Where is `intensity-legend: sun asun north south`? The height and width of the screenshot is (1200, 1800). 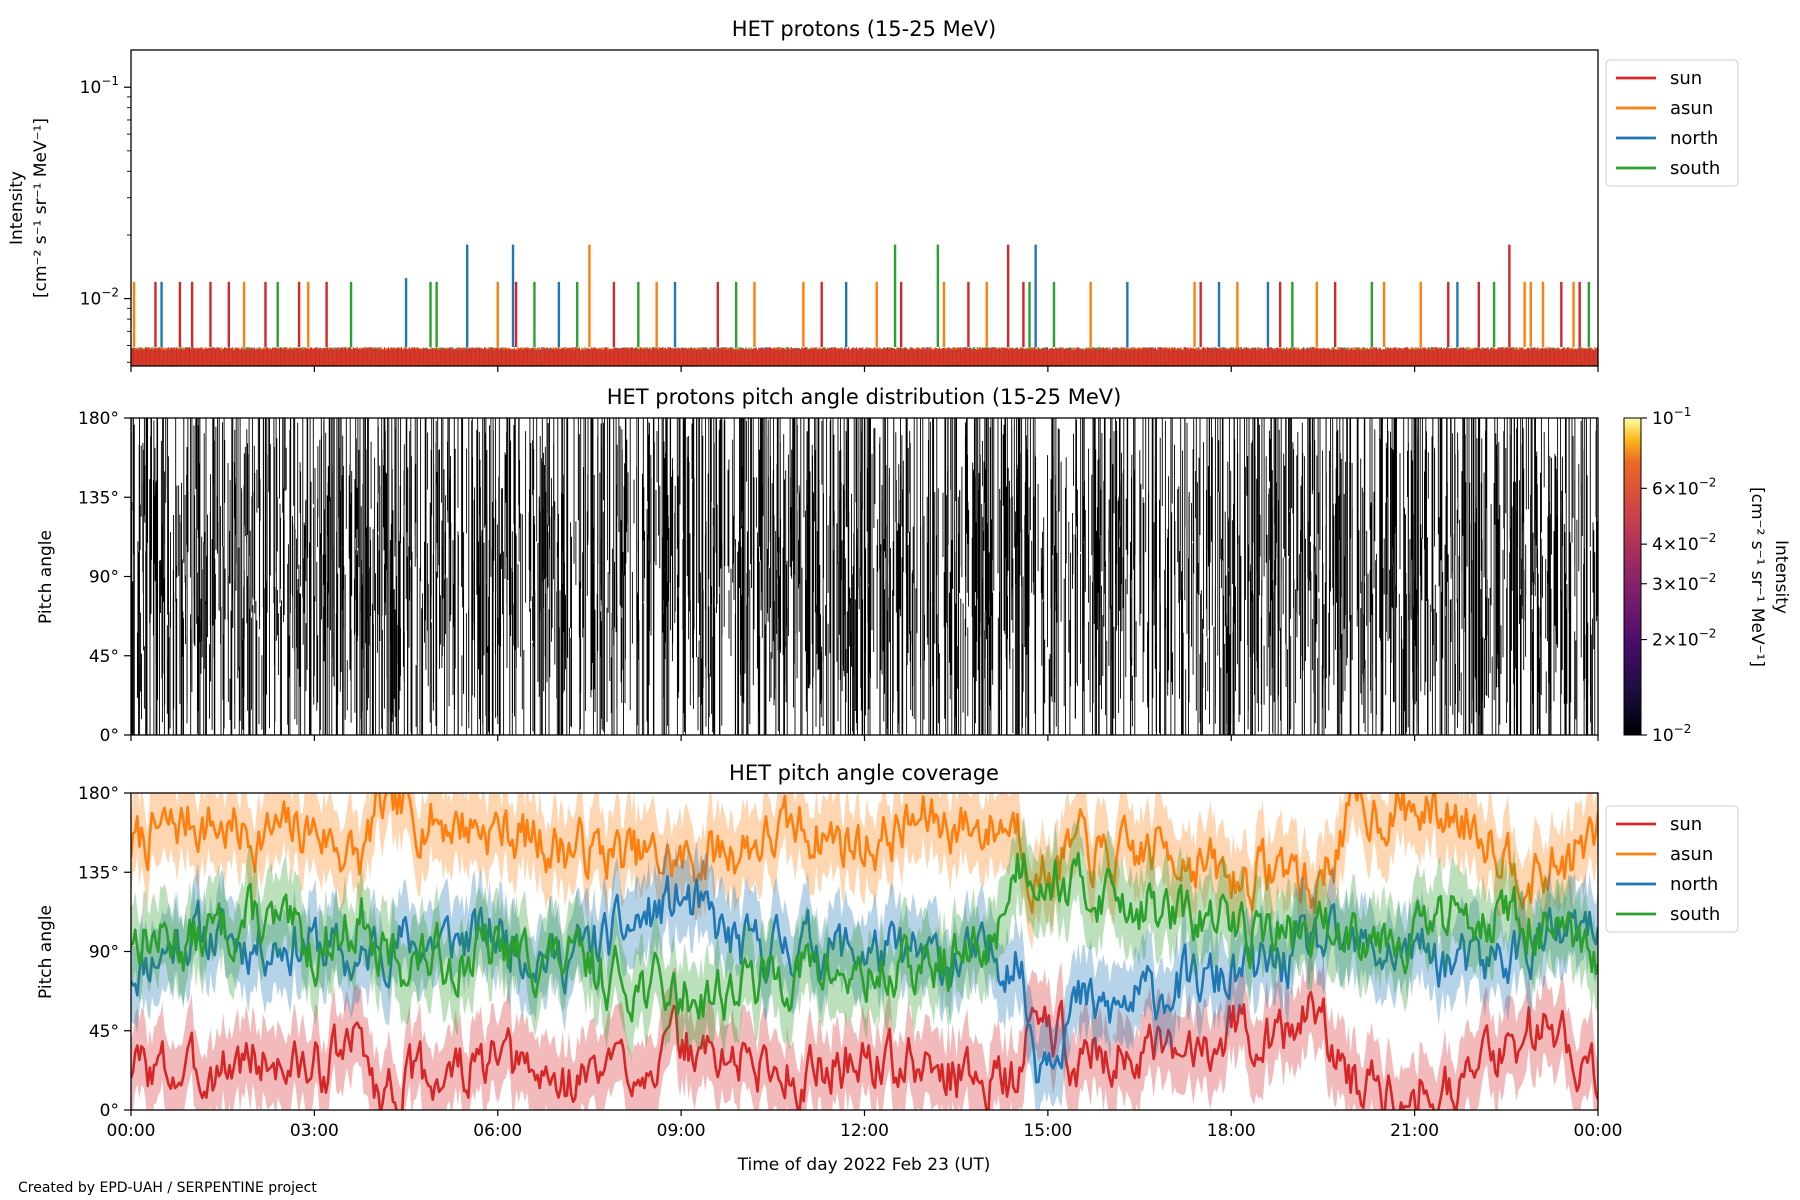 intensity-legend: sun asun north south is located at coordinates (1672, 123).